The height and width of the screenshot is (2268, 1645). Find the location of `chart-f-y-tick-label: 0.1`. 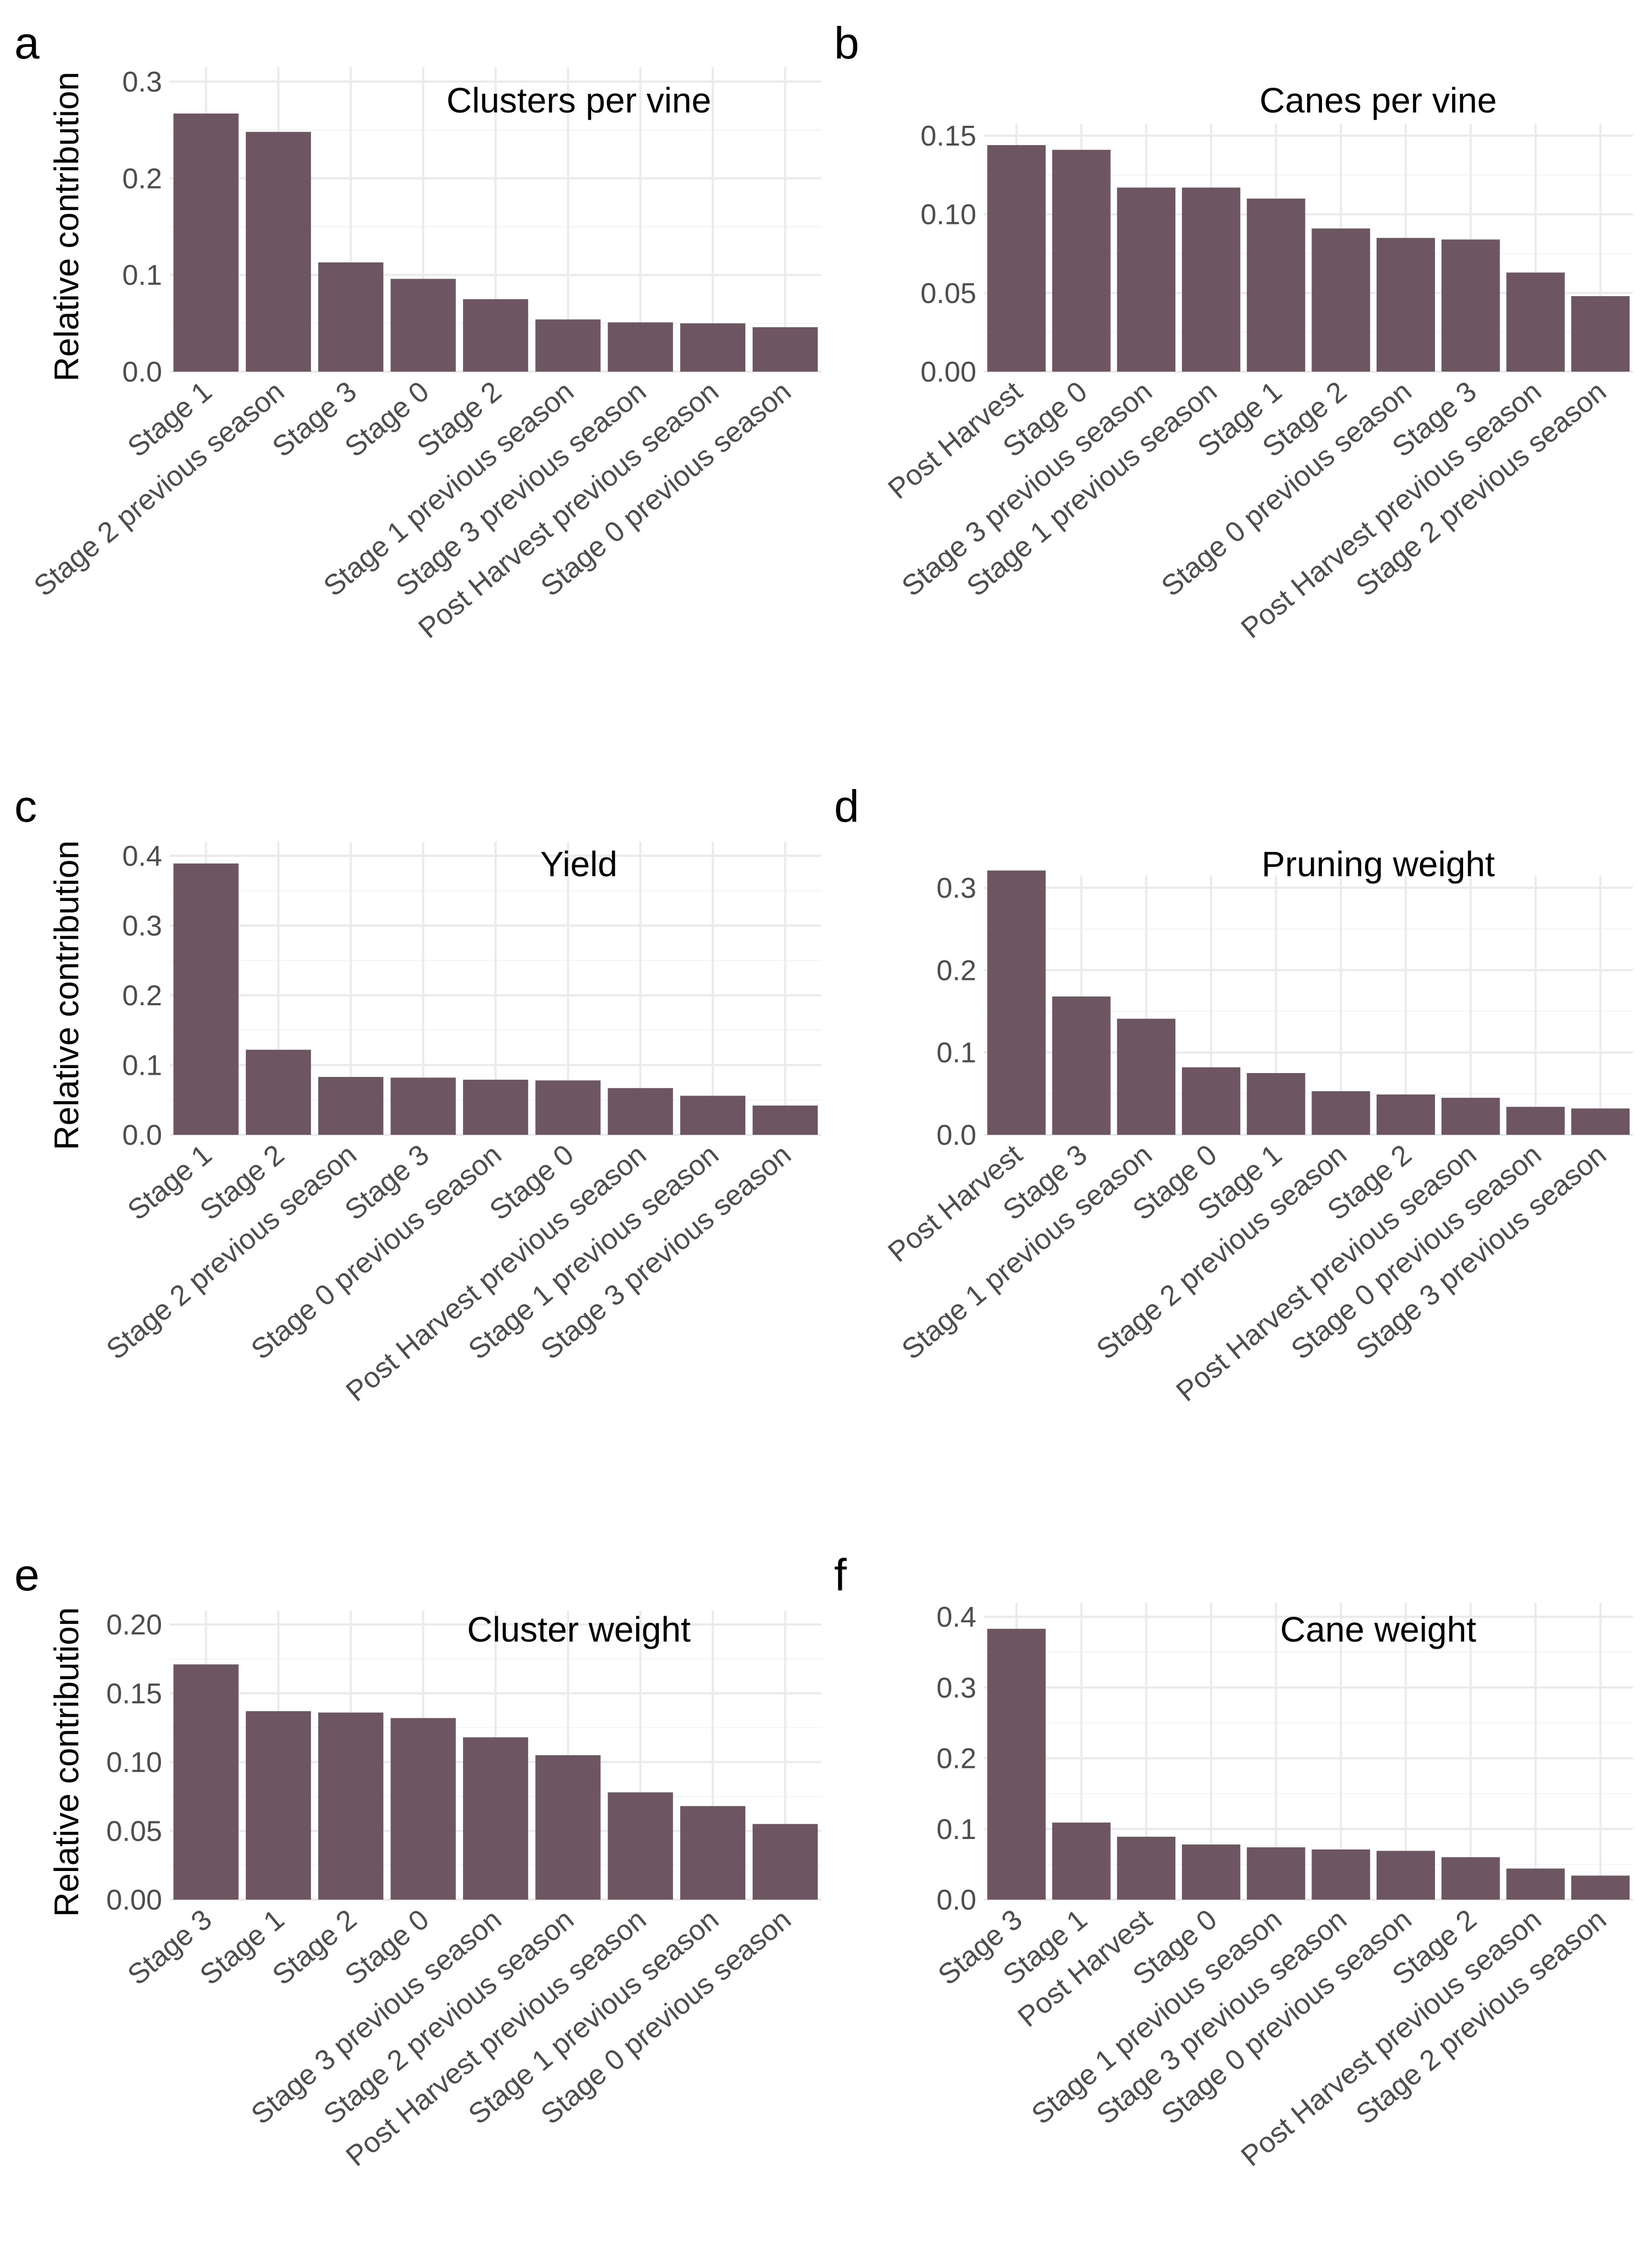

chart-f-y-tick-label: 0.1 is located at coordinates (956, 1830).